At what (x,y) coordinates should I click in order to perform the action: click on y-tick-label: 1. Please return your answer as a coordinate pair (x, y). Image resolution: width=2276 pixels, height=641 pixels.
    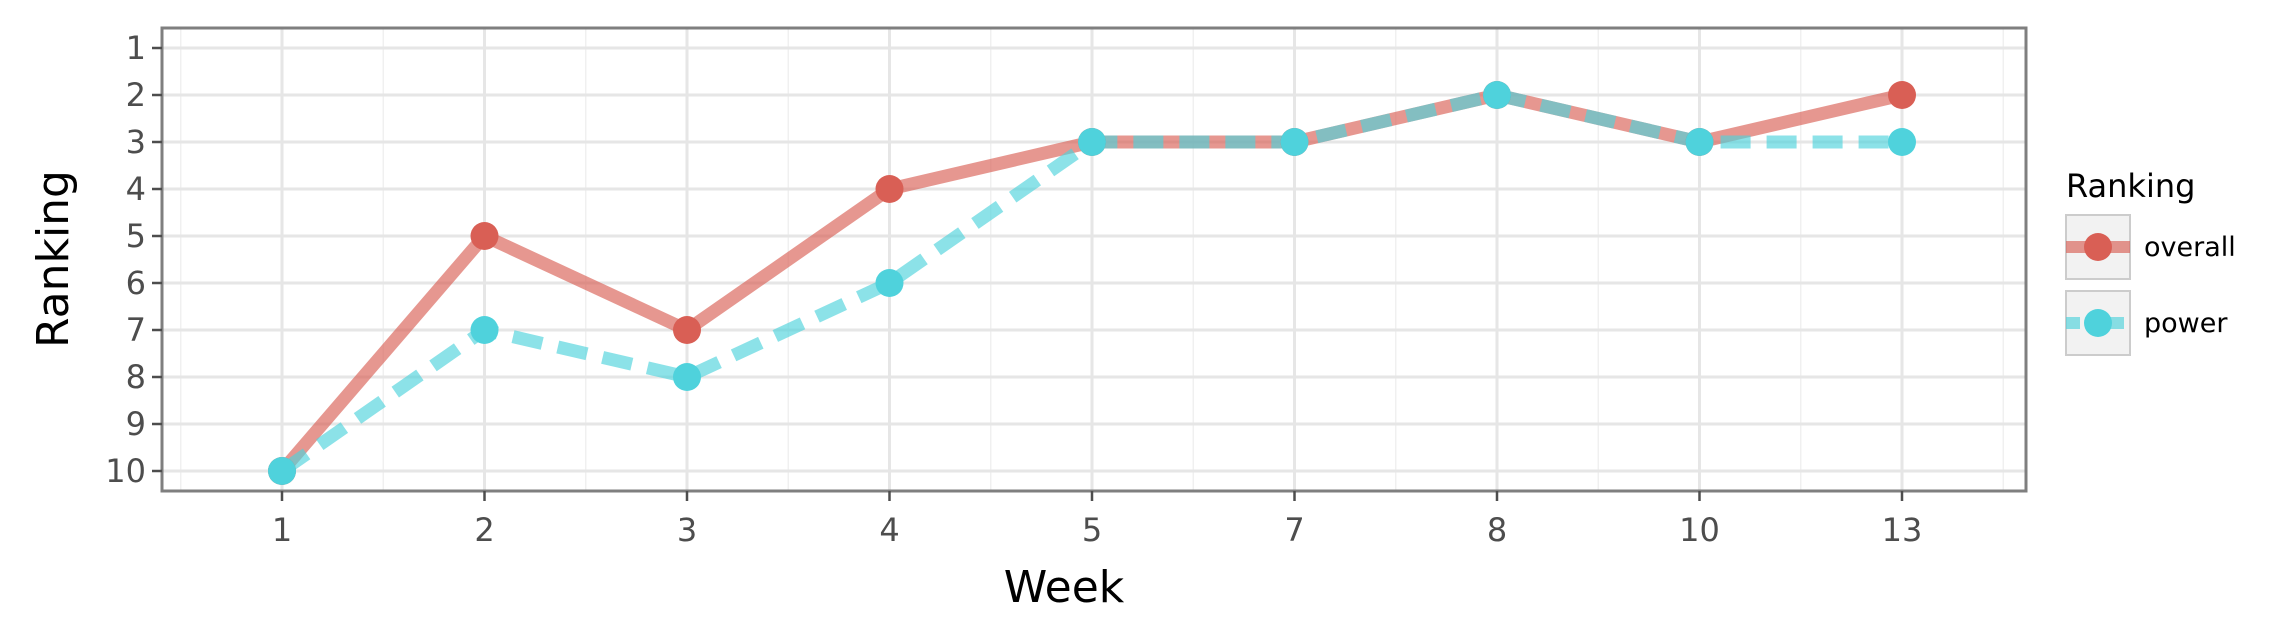
    Looking at the image, I should click on (136, 48).